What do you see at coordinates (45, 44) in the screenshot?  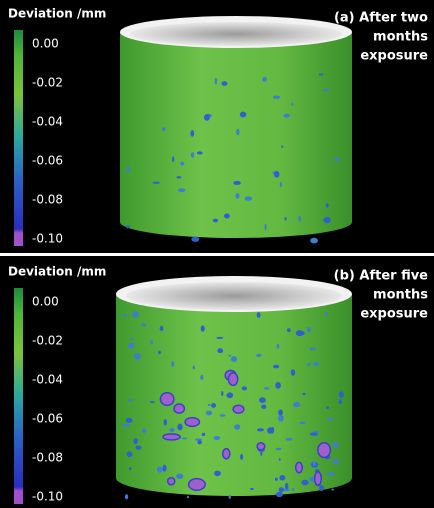 I see `colorbar-tick-label: 0.00` at bounding box center [45, 44].